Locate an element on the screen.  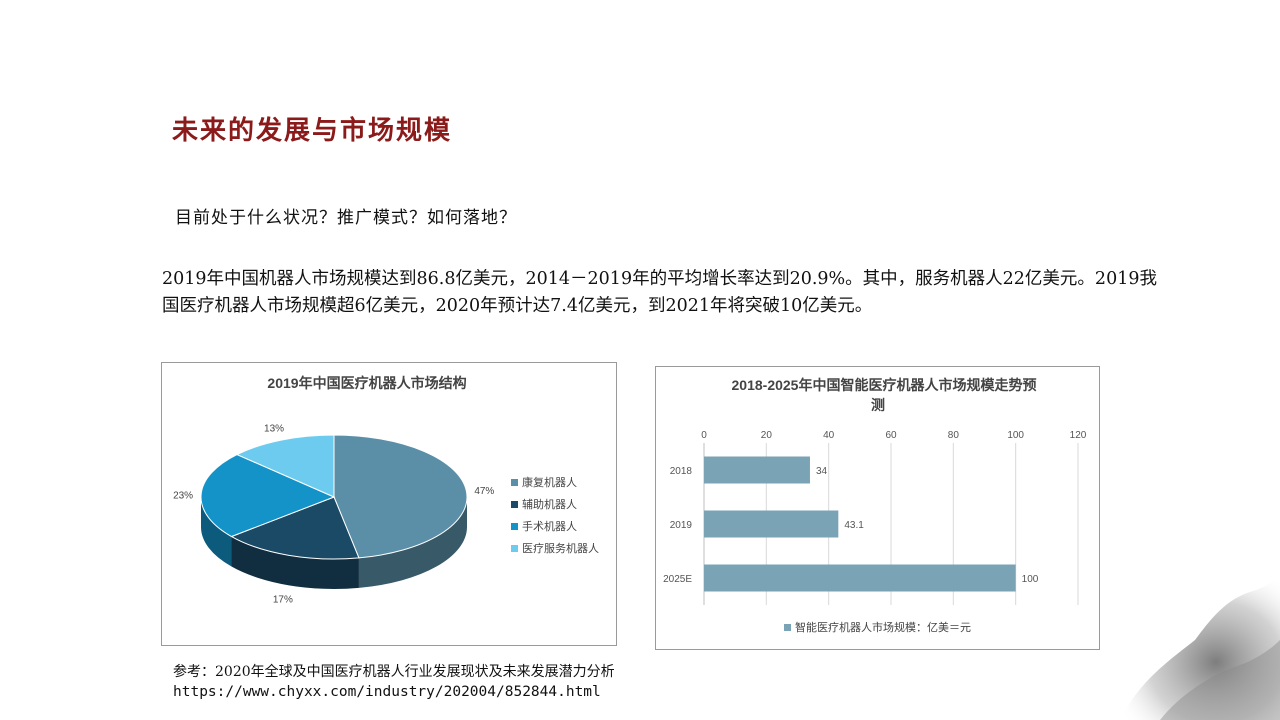
pie-legend-label: 辅助机器人 is located at coordinates (549, 504).